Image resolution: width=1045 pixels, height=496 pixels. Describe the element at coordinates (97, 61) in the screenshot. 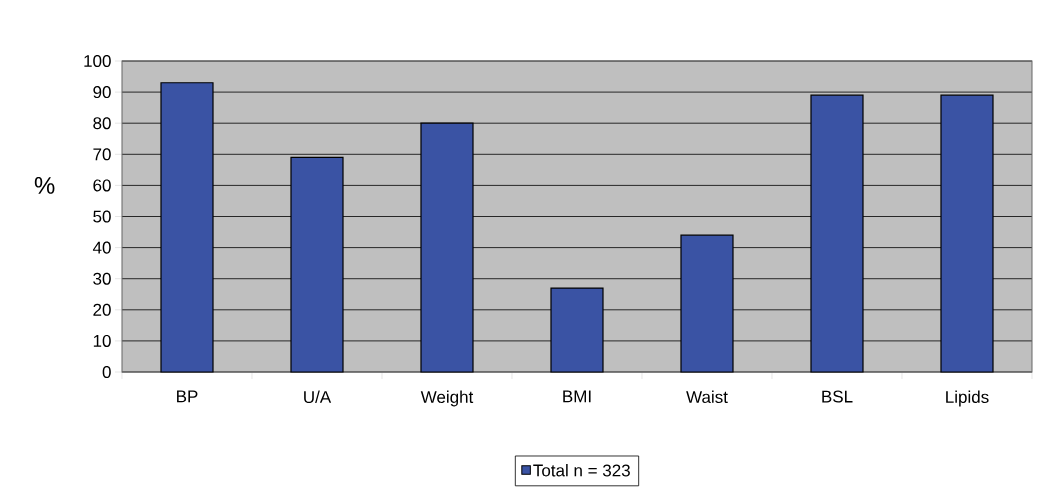

I see `y-tick-label: 100` at that location.